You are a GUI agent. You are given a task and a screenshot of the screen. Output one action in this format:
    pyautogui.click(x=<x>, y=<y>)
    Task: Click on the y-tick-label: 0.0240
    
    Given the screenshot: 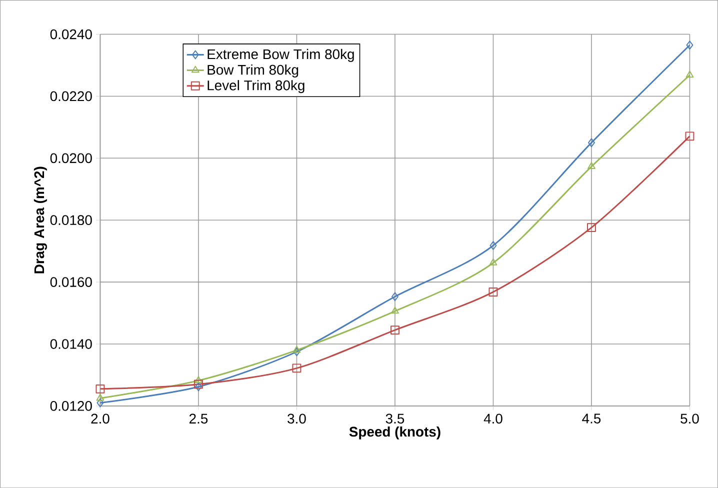 What is the action you would take?
    pyautogui.click(x=71, y=34)
    